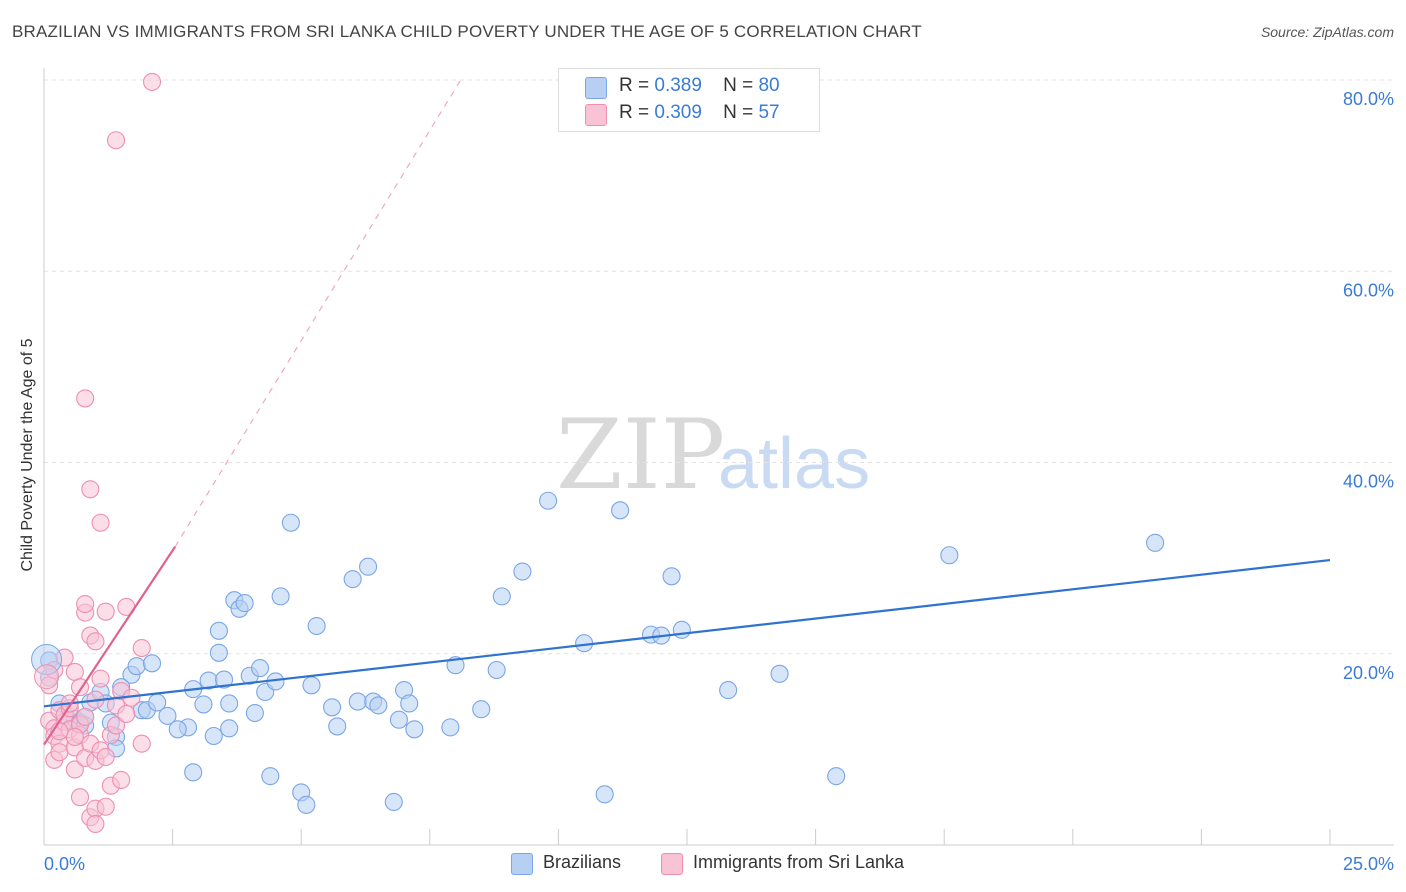  I want to click on watermark-atlas: atlas, so click(794, 464).